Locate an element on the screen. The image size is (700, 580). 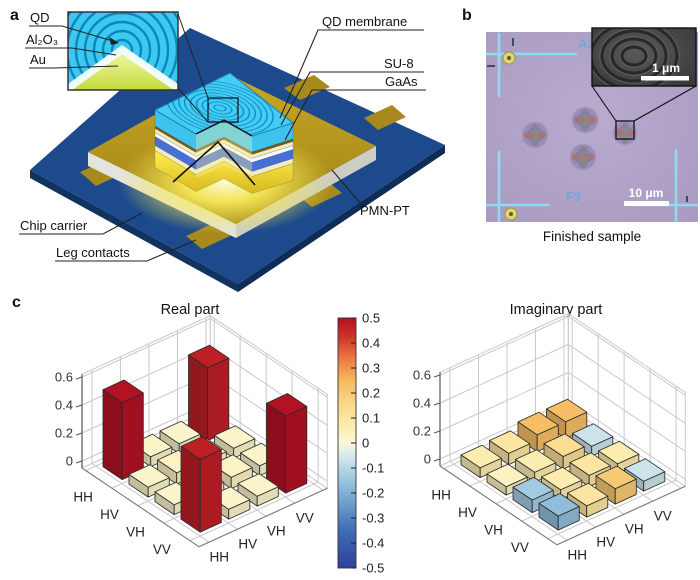
bar-HV-HV-top is located at coordinates (536, 461).